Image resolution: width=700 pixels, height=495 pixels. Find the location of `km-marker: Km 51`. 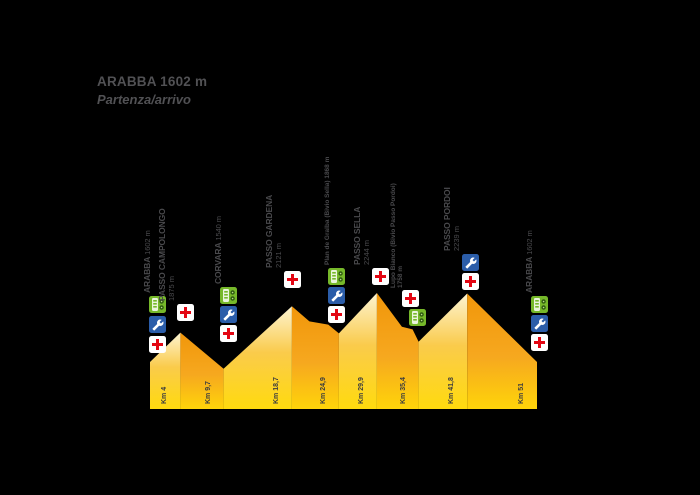

km-marker: Km 51 is located at coordinates (521, 393).